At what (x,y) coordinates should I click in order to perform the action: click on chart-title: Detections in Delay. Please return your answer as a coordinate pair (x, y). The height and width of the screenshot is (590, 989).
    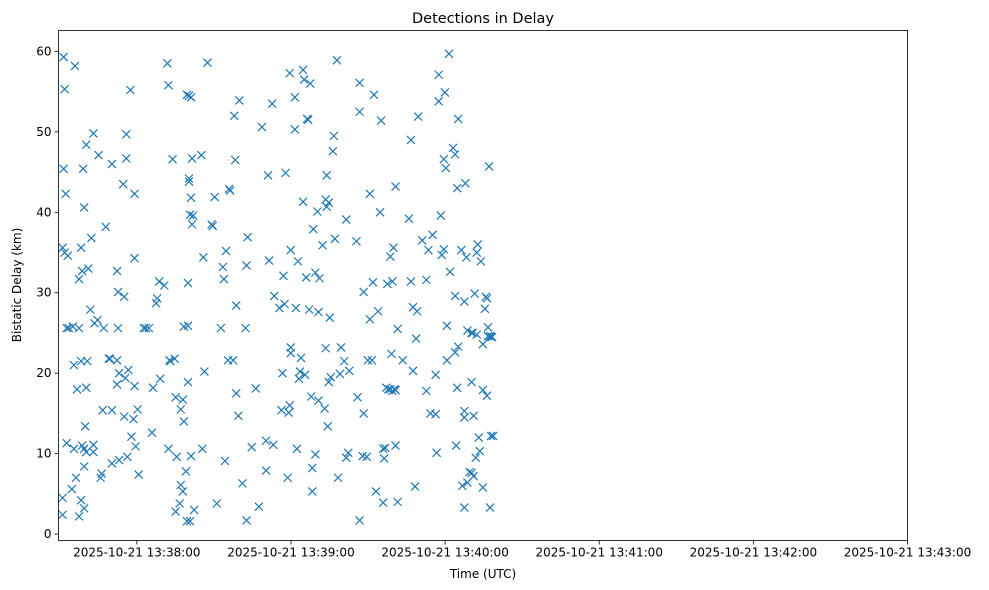
    Looking at the image, I should click on (483, 19).